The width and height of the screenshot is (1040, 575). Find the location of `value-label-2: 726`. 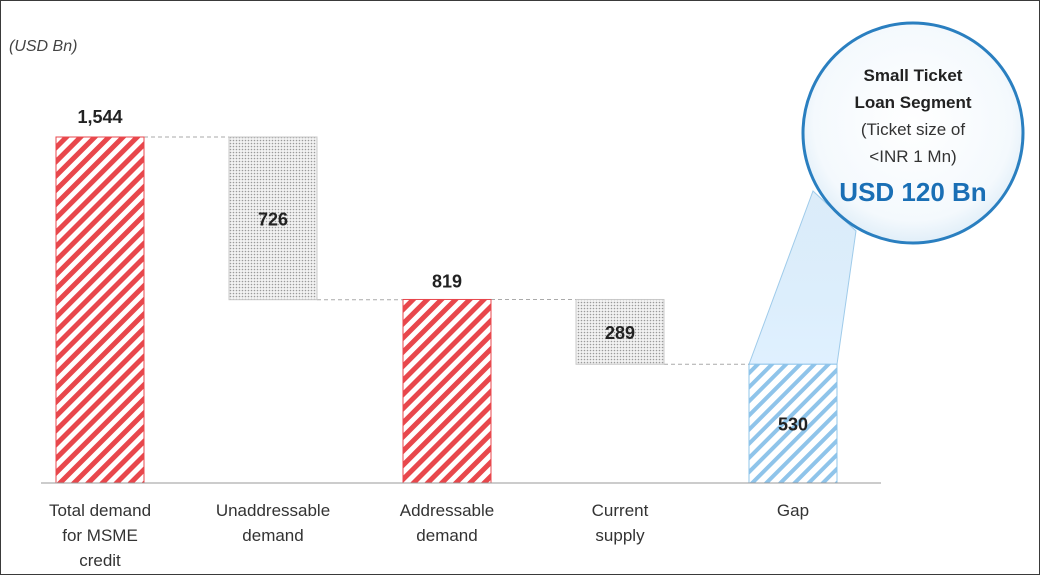

value-label-2: 726 is located at coordinates (273, 219).